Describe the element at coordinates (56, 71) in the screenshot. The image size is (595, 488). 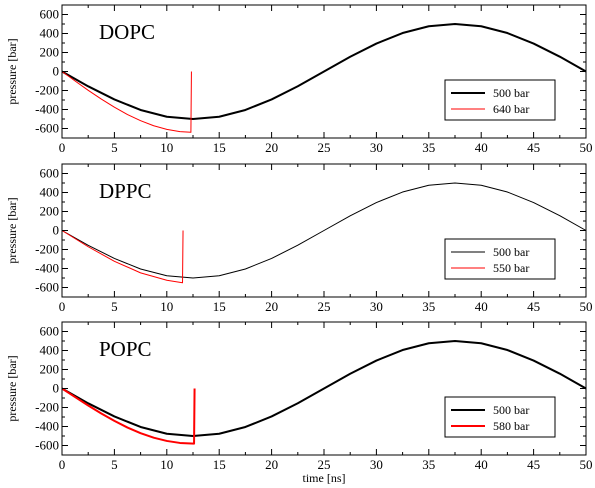
I see `panel-1-y-tick-label: 0` at that location.